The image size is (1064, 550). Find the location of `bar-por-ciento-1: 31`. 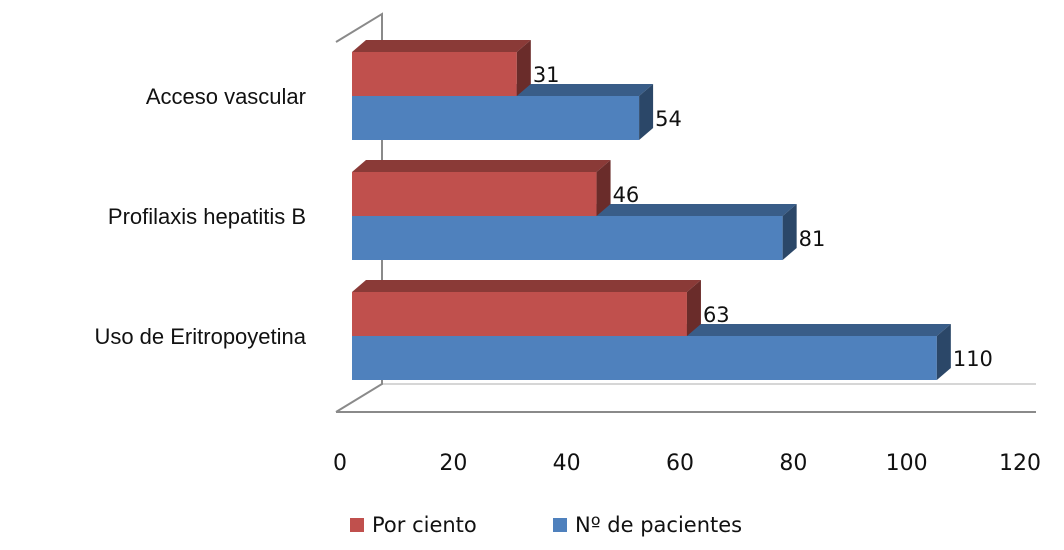

bar-por-ciento-1: 31 is located at coordinates (456, 68).